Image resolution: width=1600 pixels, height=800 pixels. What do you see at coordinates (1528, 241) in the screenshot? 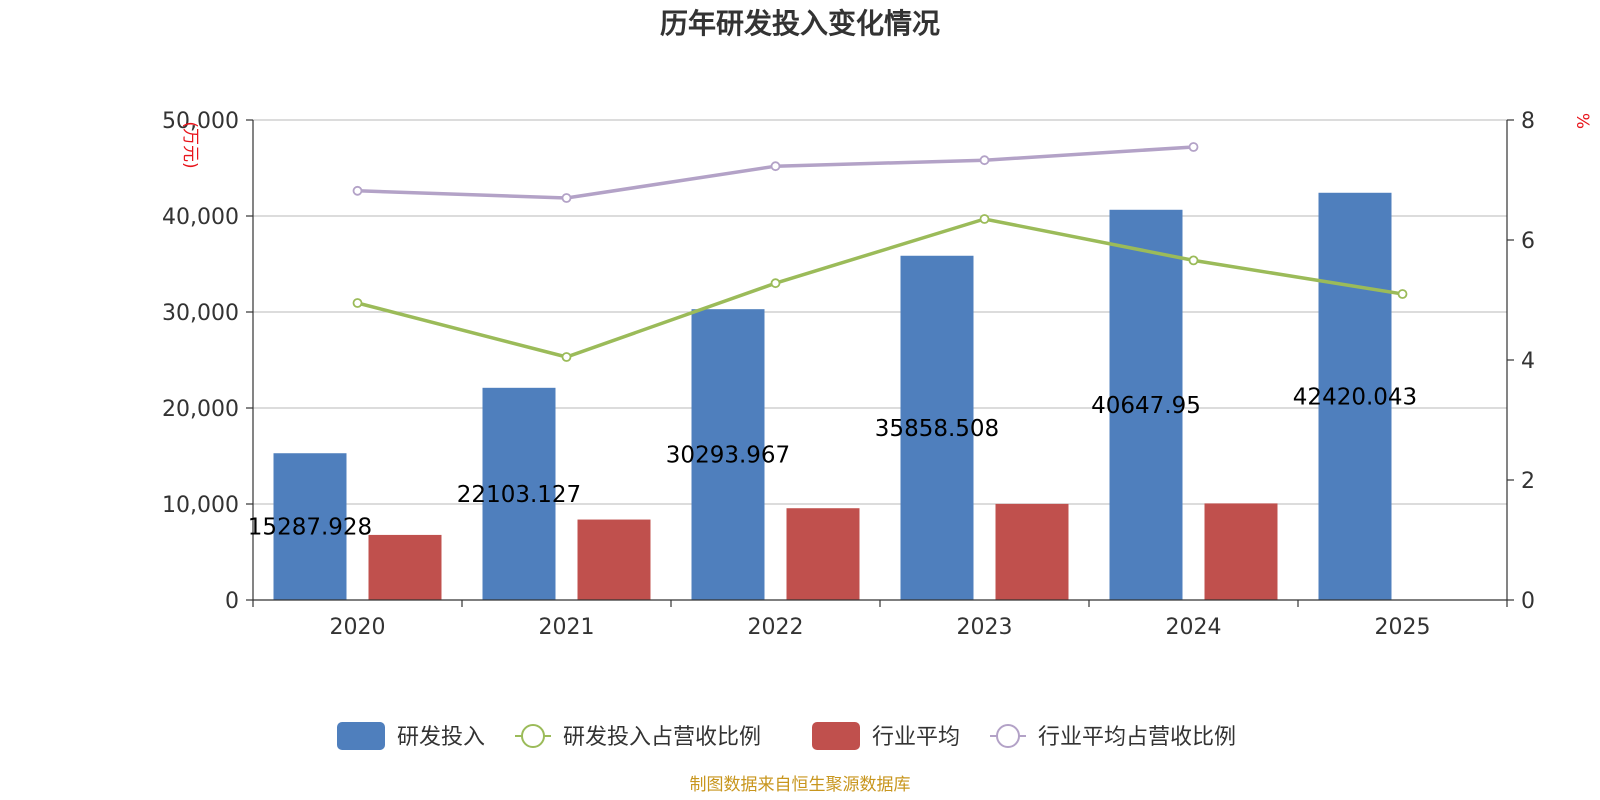
I see `right-tick-label: 6` at bounding box center [1528, 241].